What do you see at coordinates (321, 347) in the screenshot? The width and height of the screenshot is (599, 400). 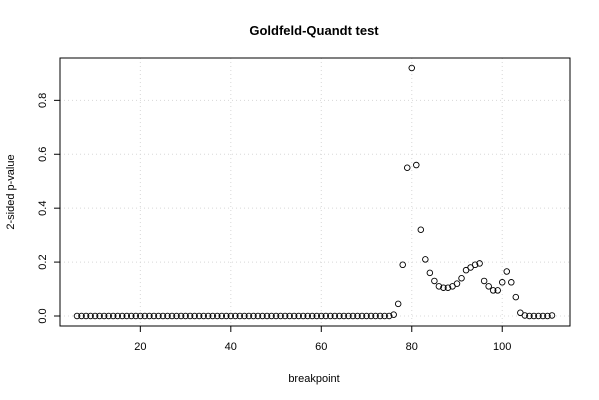 I see `x-tick-label: 60` at bounding box center [321, 347].